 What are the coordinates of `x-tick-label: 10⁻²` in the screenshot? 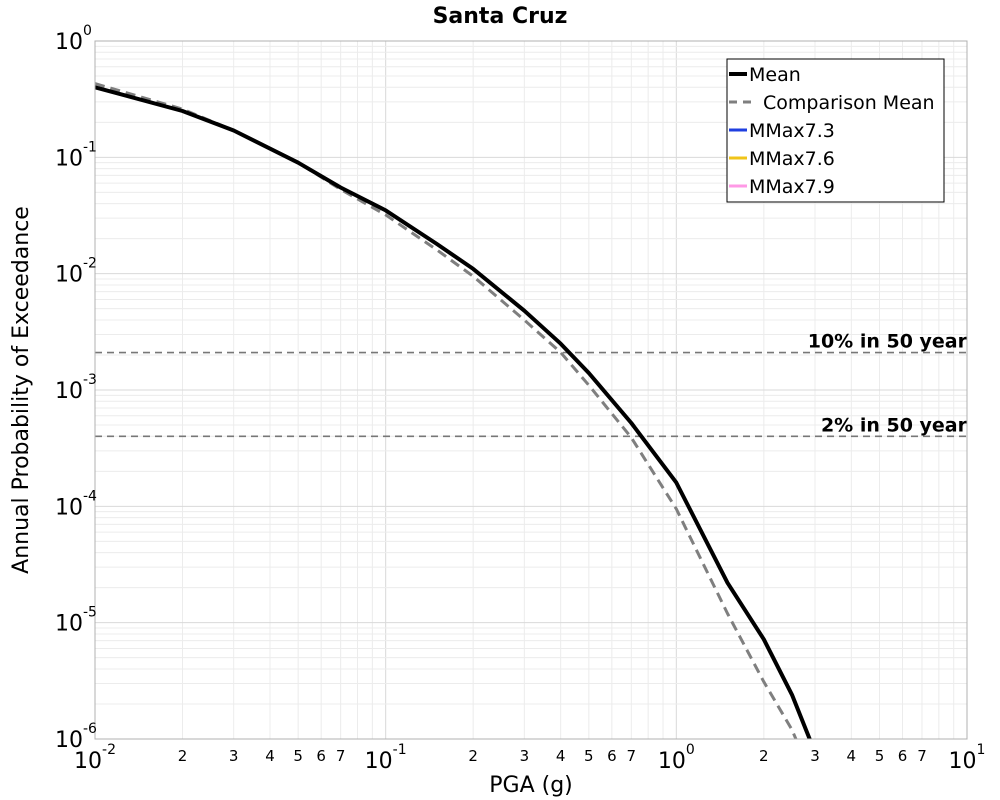 It's located at (95, 758).